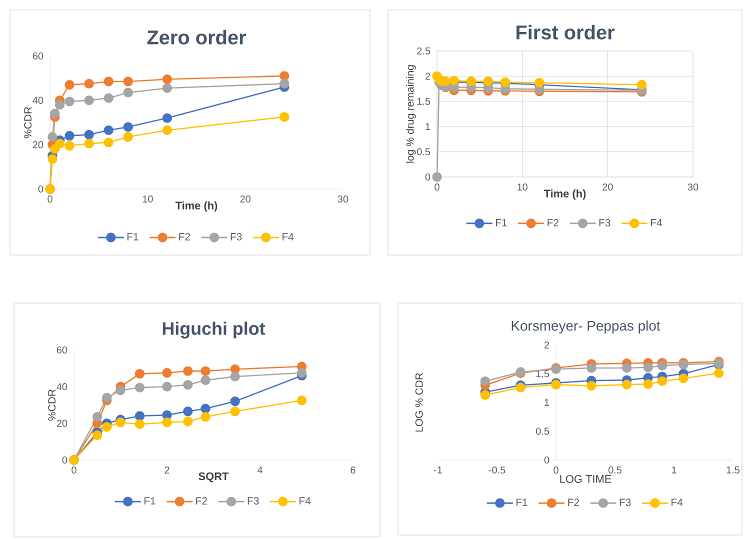 This screenshot has height=539, width=744. I want to click on y-axis-title: LOG % CDR, so click(419, 402).